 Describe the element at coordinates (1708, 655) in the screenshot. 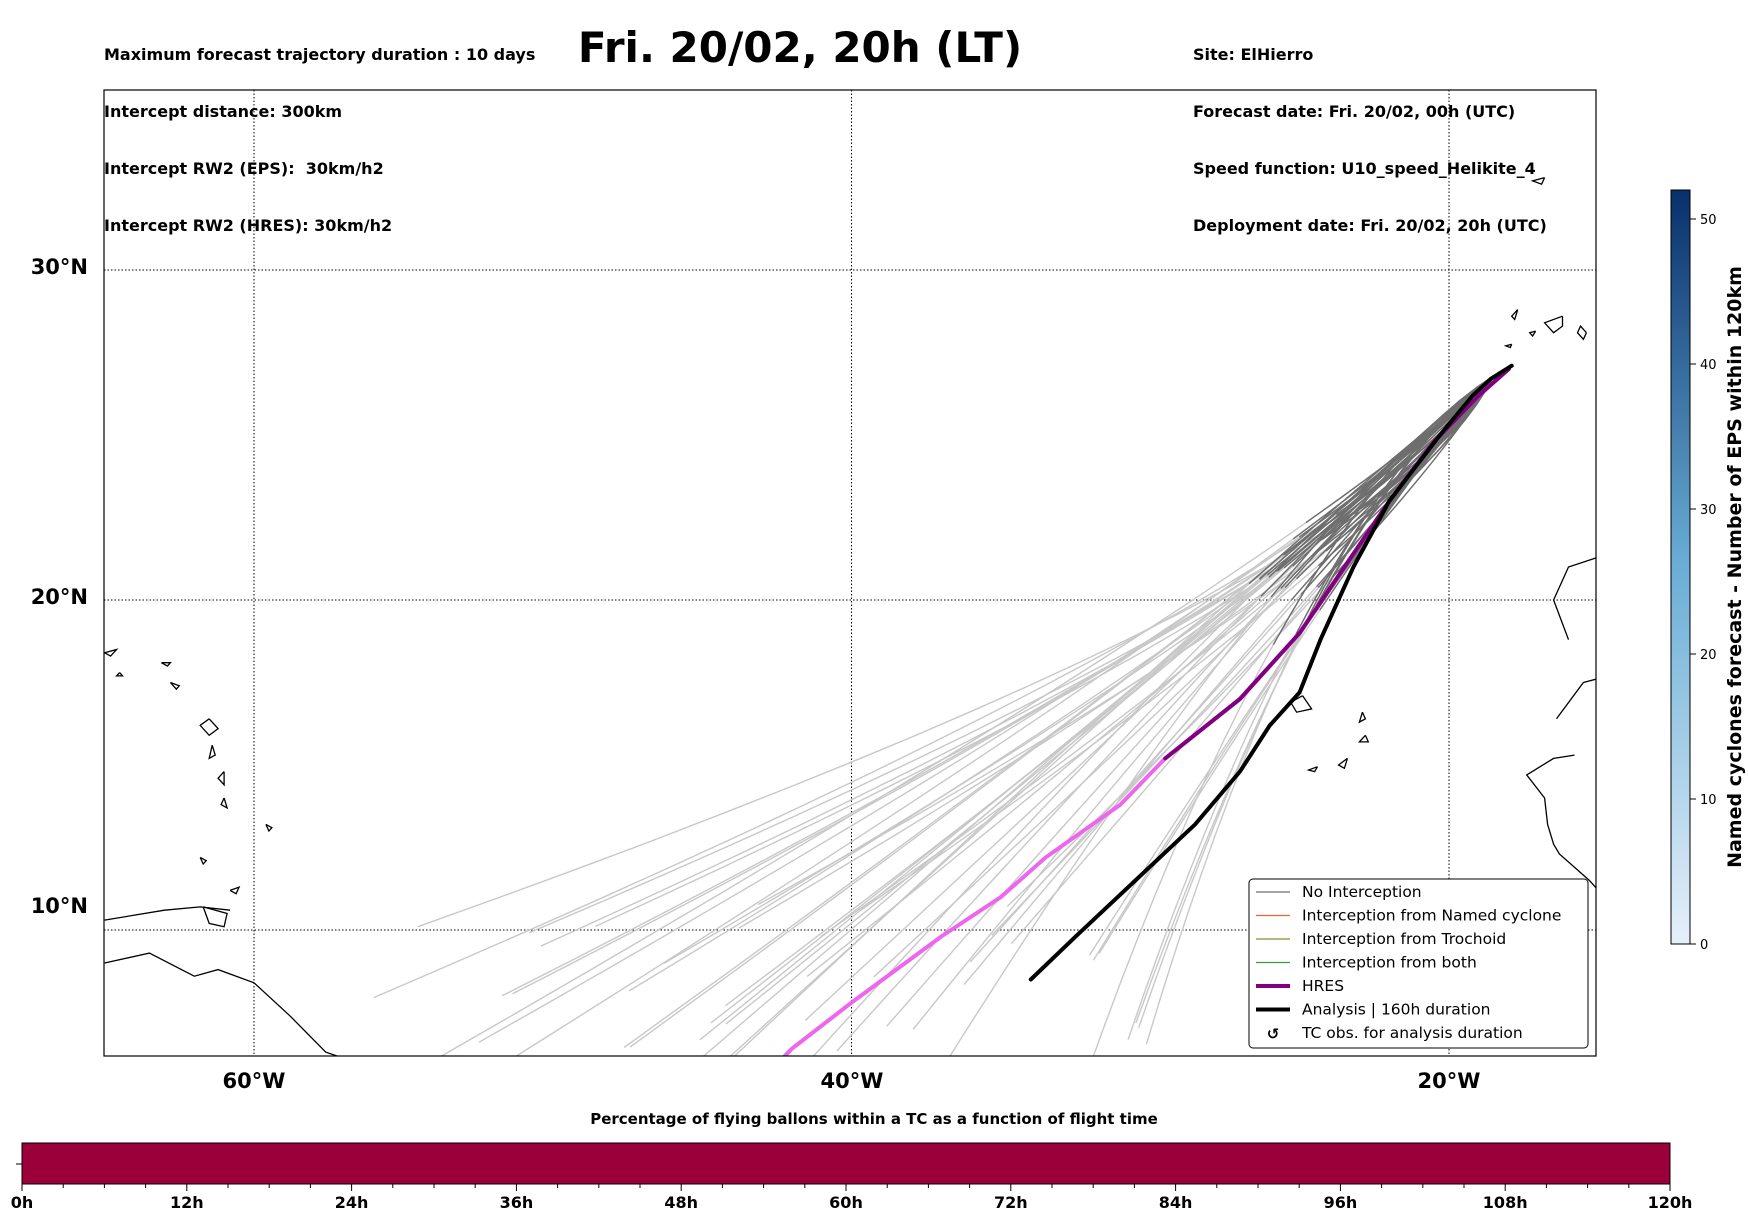

I see `colorbar-tick-label: 20` at that location.